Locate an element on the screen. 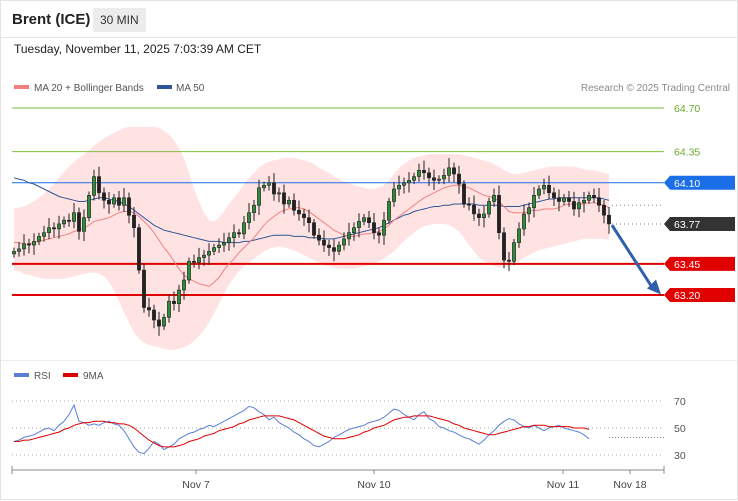  rsi-ma-legend-swatch is located at coordinates (70, 375).